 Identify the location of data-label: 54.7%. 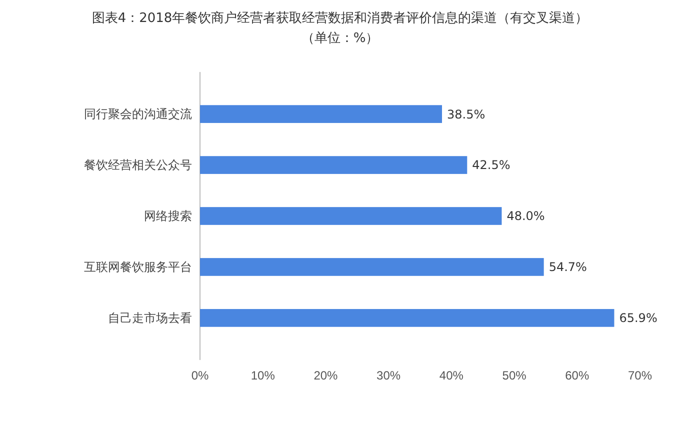
(567, 267).